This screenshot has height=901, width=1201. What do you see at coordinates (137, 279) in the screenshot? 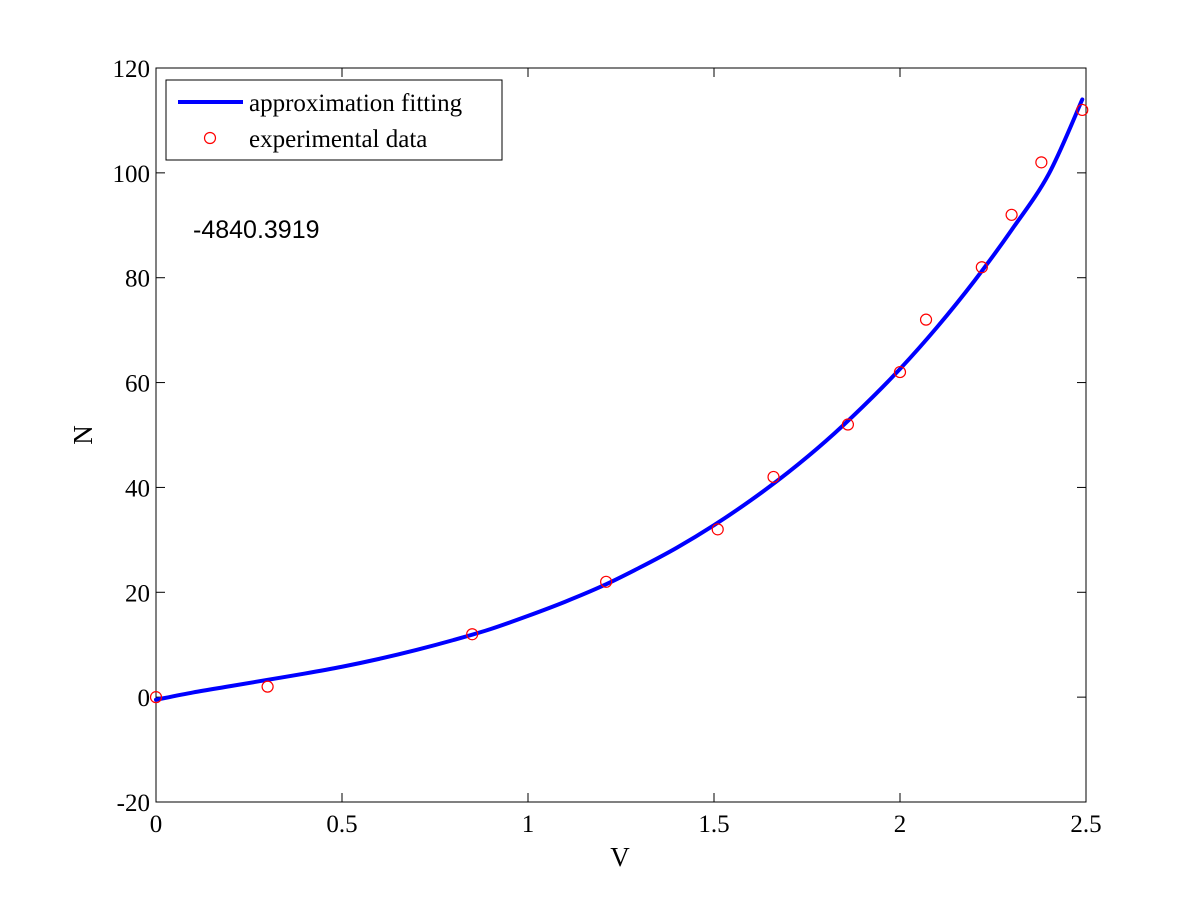
I see `y-tick-label: 80` at bounding box center [137, 279].